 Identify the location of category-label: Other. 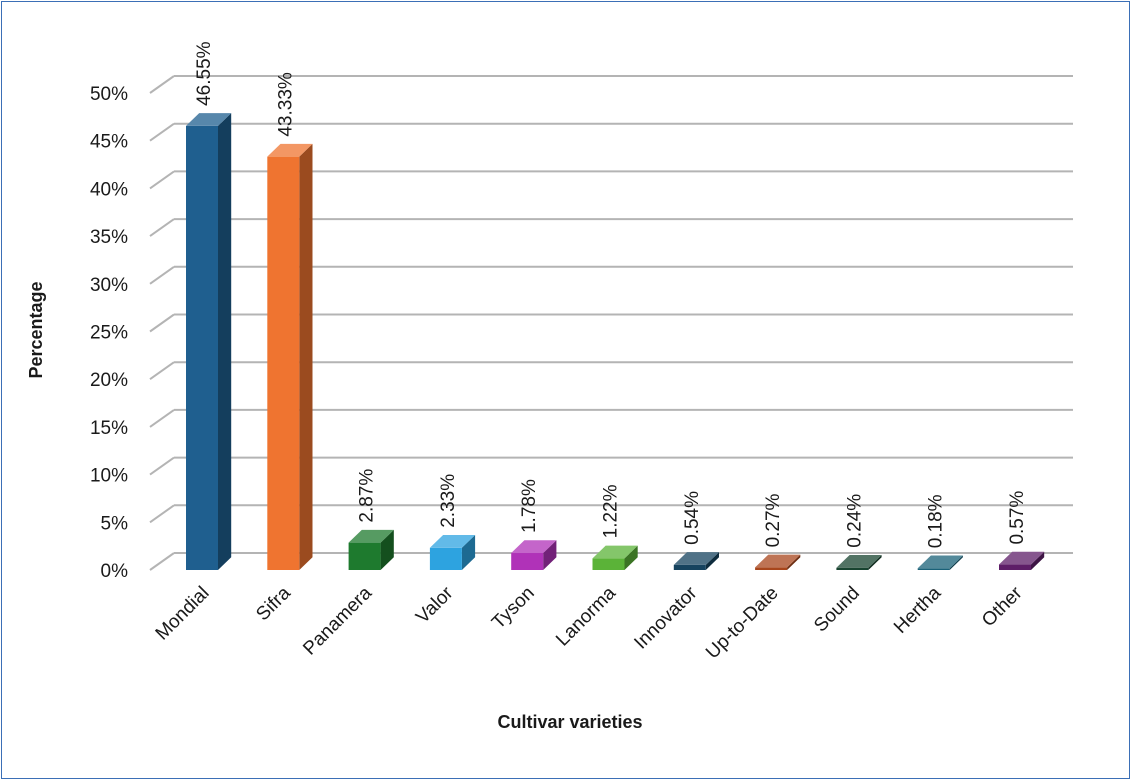
(1002, 606).